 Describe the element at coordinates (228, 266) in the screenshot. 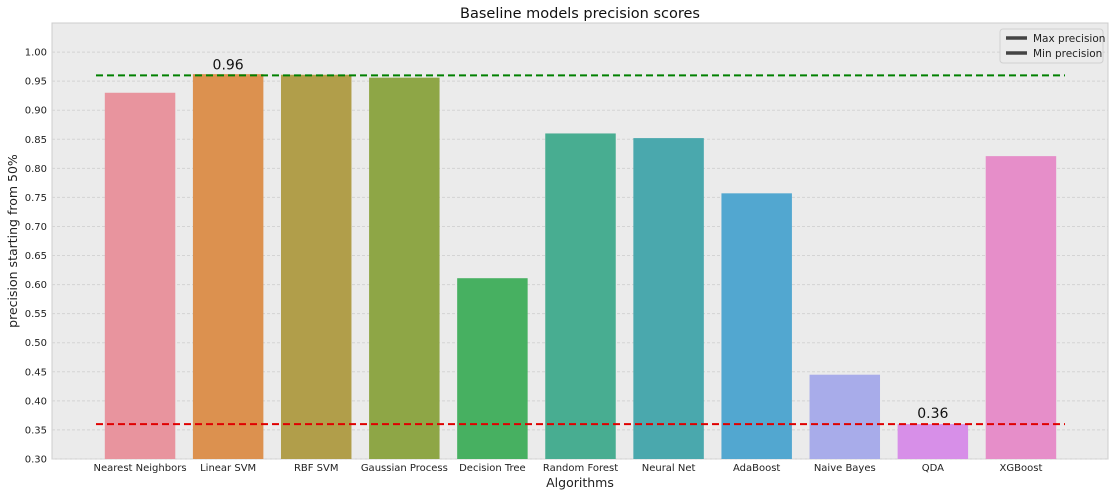

I see `bar-linear-svm` at that location.